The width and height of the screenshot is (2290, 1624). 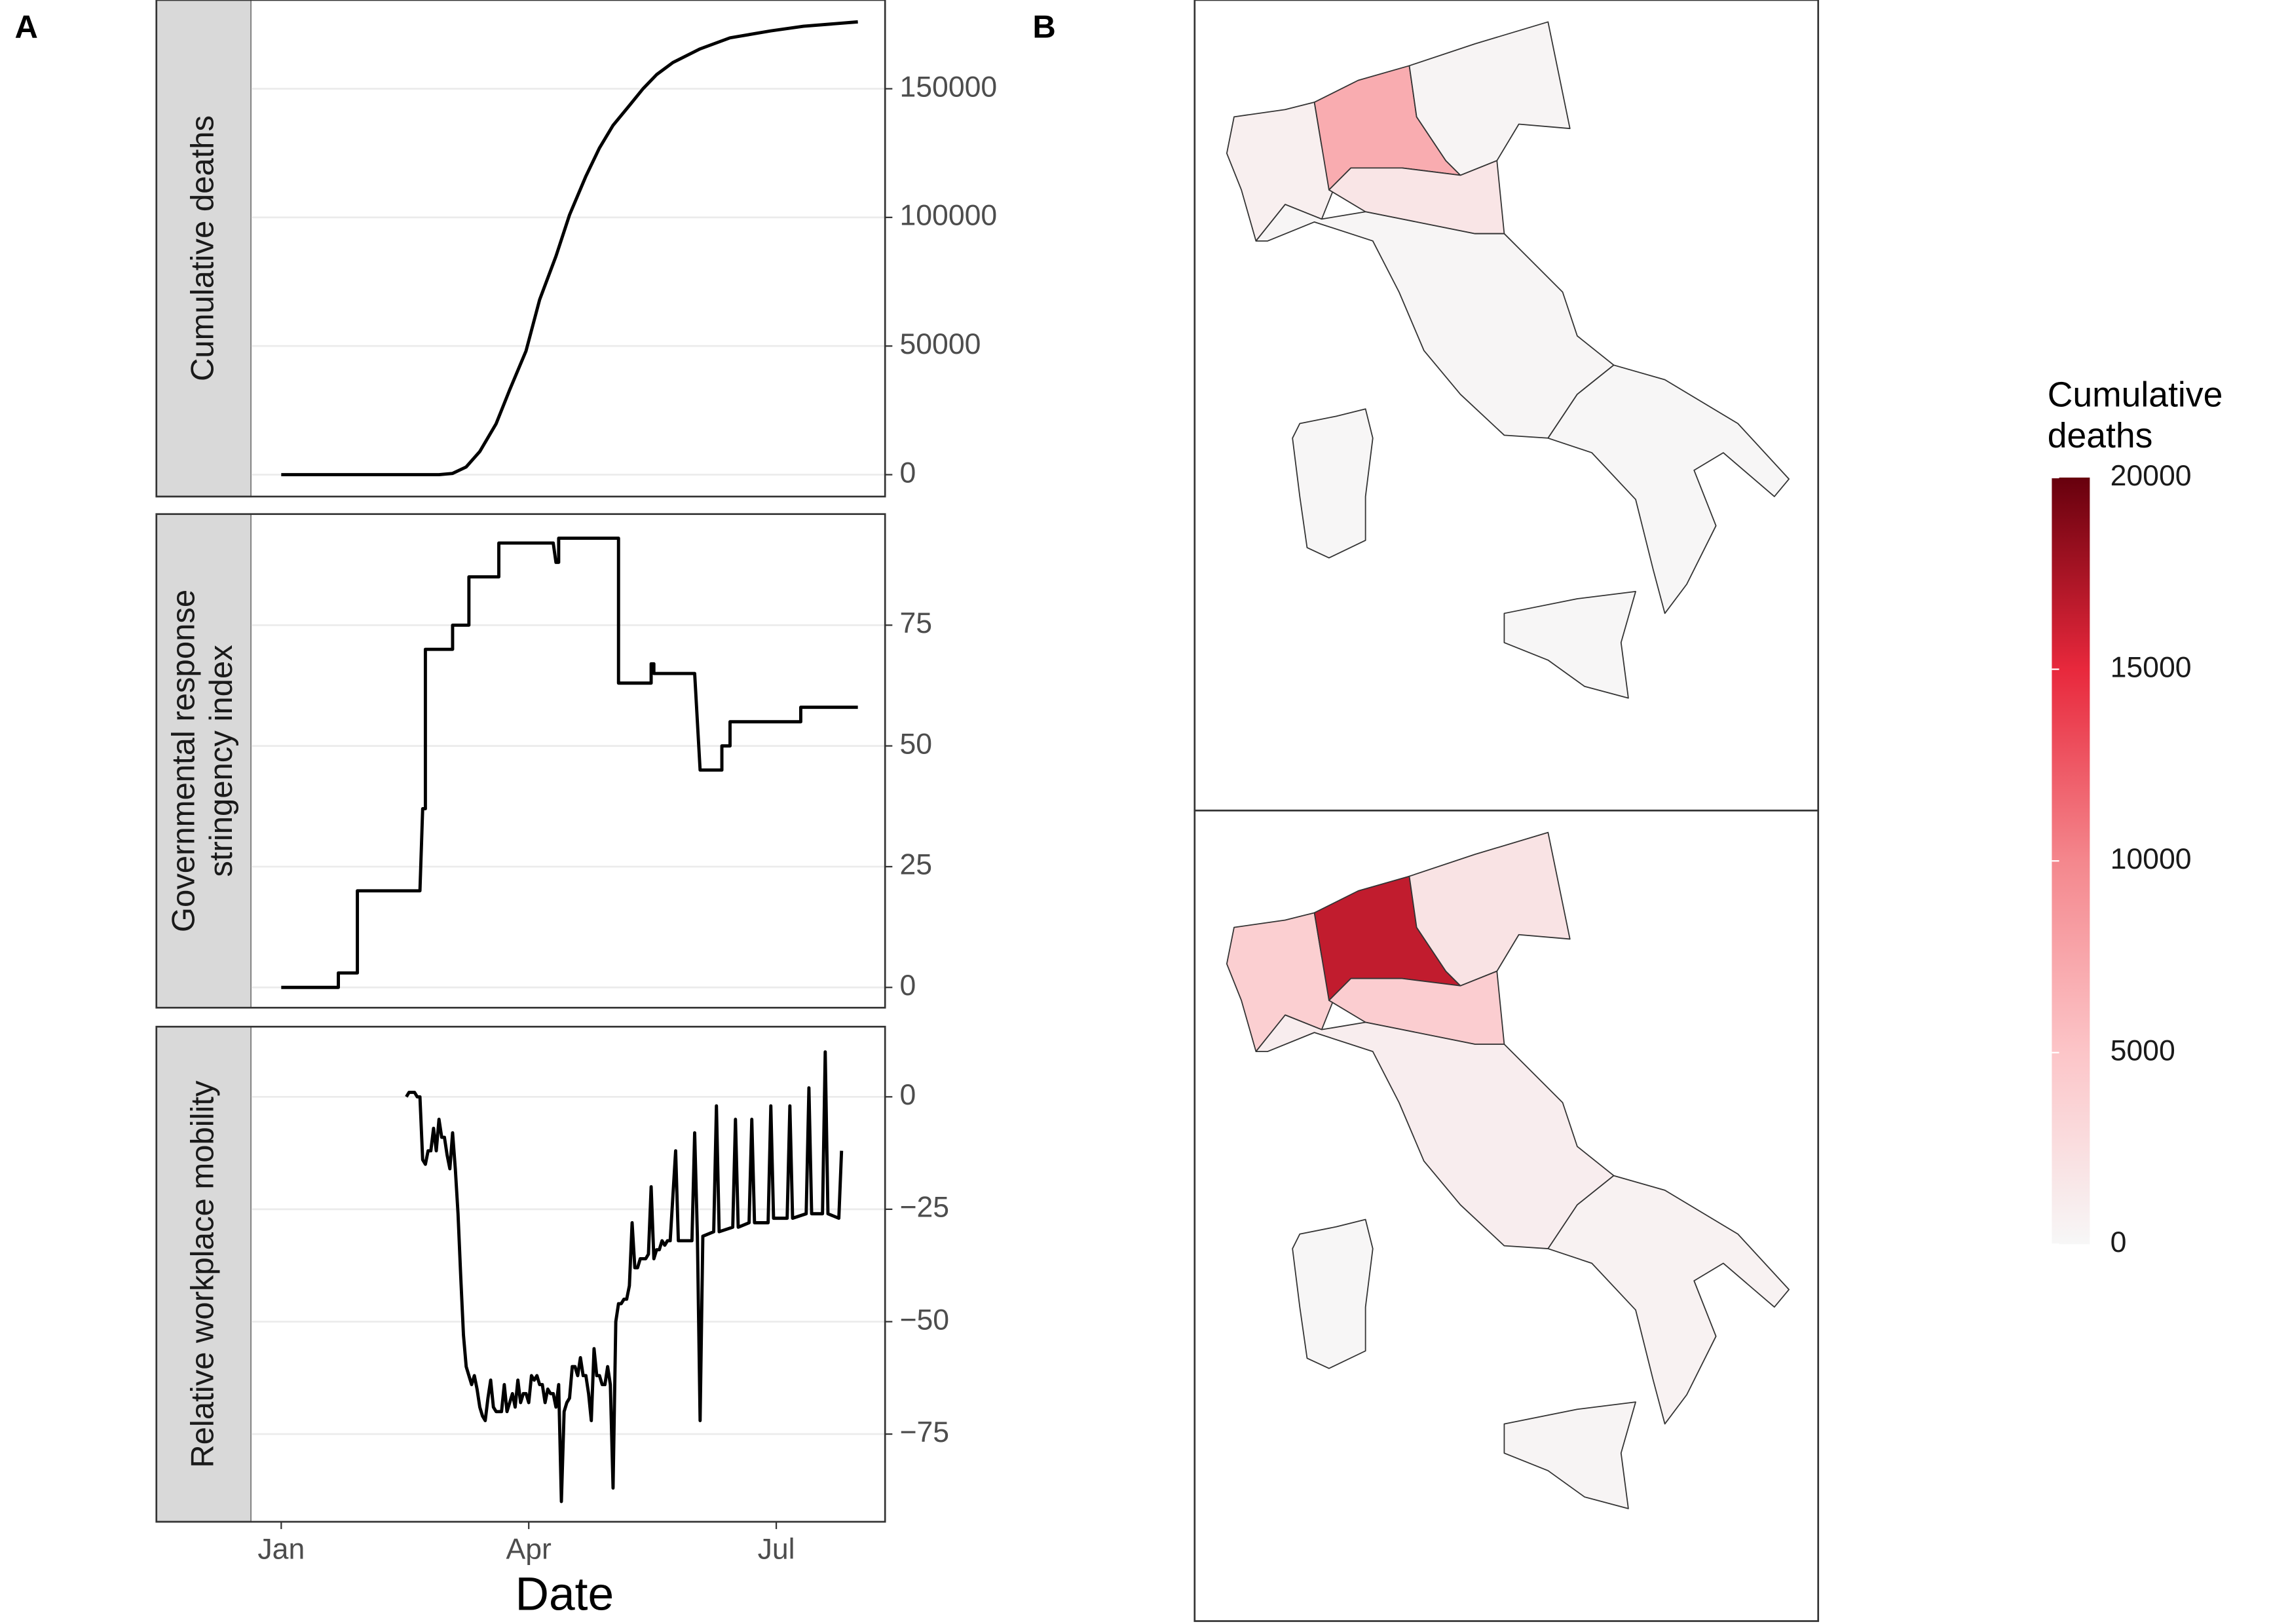 I want to click on x-axis-title: Date, so click(x=565, y=1594).